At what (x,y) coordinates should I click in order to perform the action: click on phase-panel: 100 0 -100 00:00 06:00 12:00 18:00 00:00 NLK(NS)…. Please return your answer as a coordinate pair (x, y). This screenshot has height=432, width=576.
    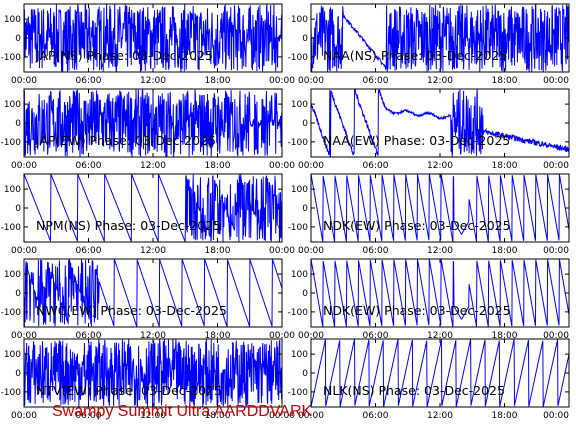
    Looking at the image, I should click on (429, 379).